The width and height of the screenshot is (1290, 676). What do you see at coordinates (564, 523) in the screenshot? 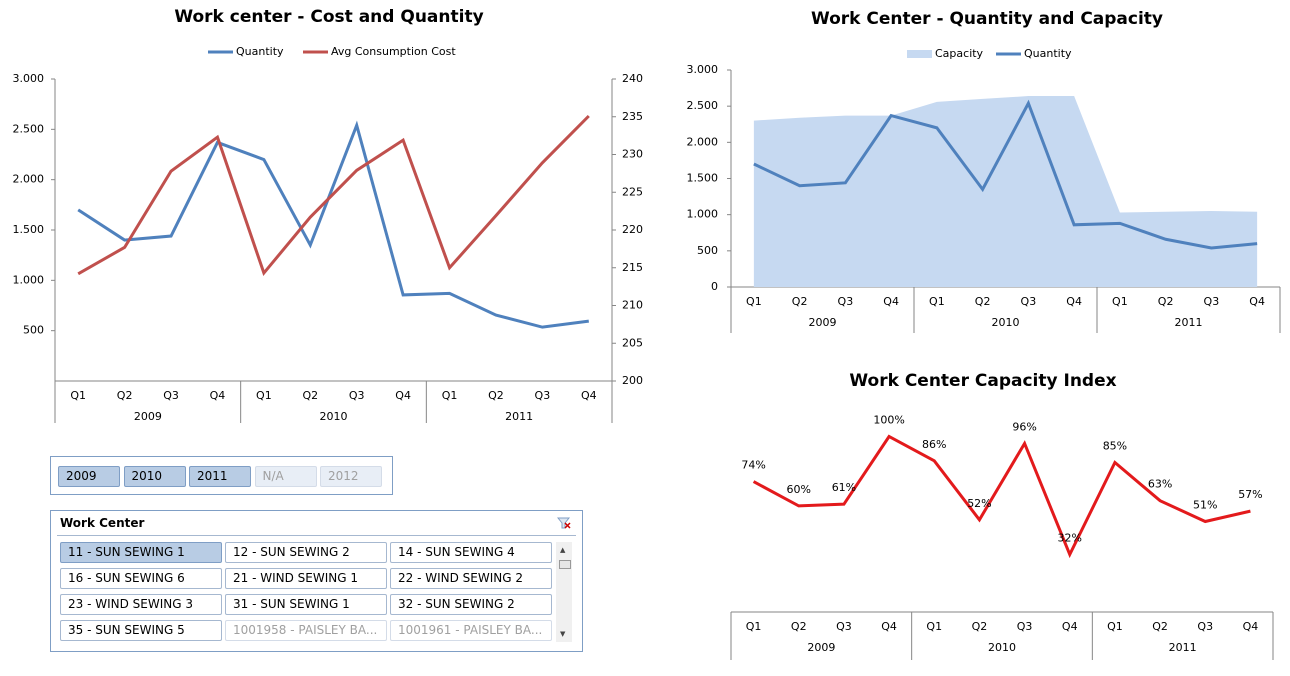
I see `clear-filter-icon` at bounding box center [564, 523].